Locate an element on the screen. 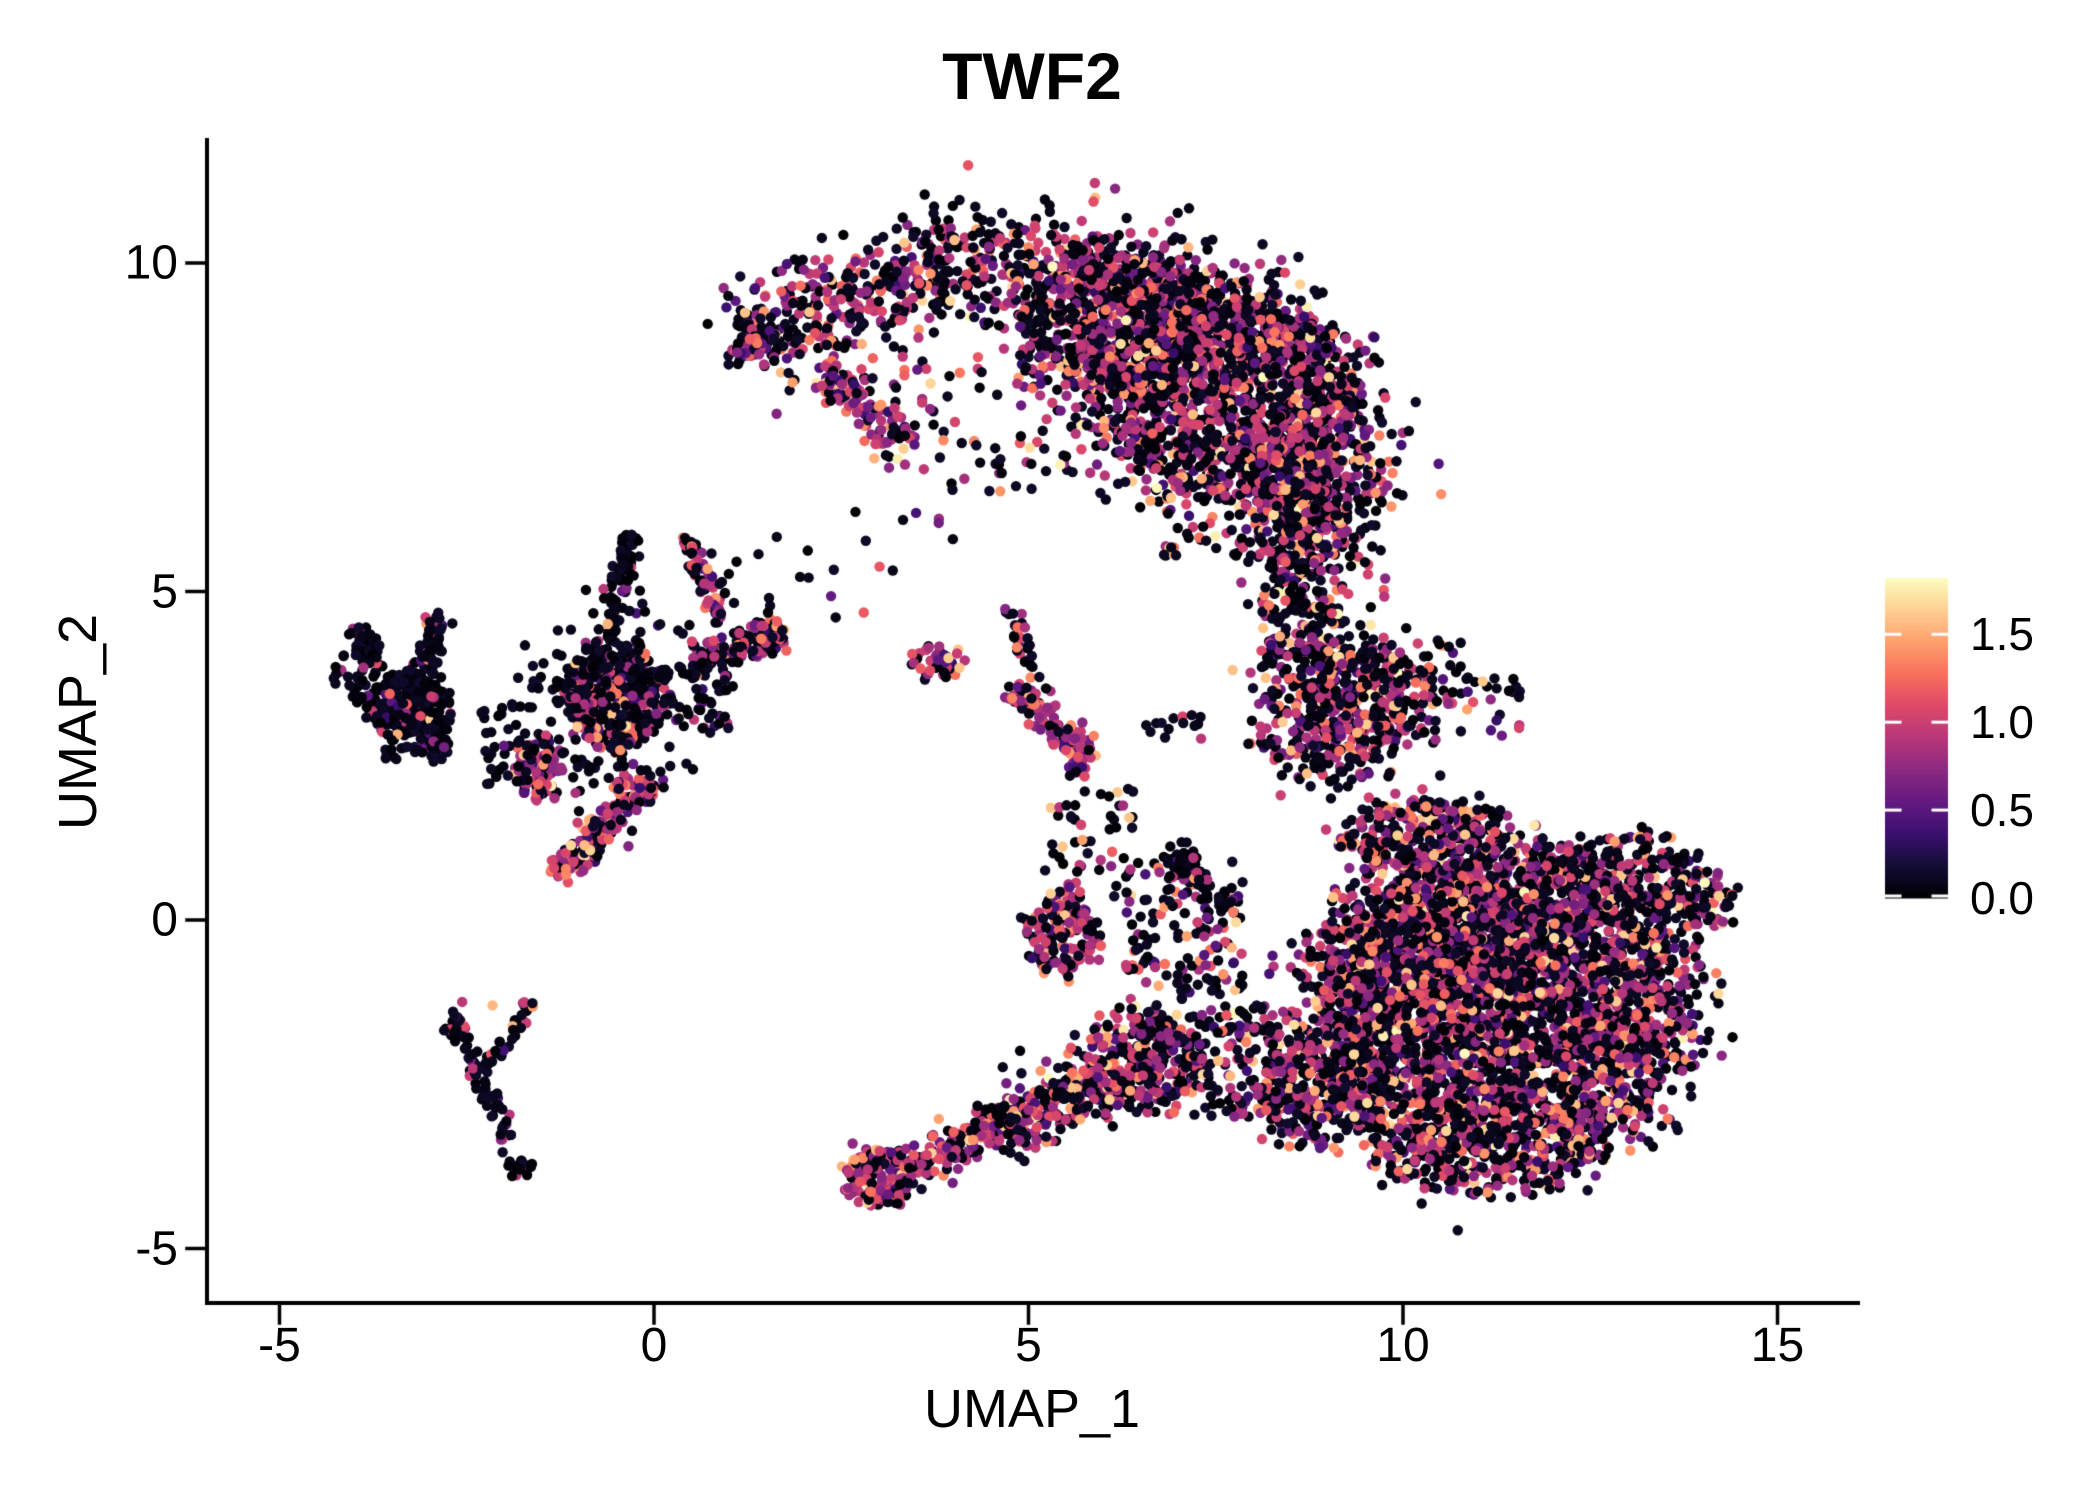  x-tick-label: 0 is located at coordinates (654, 1345).